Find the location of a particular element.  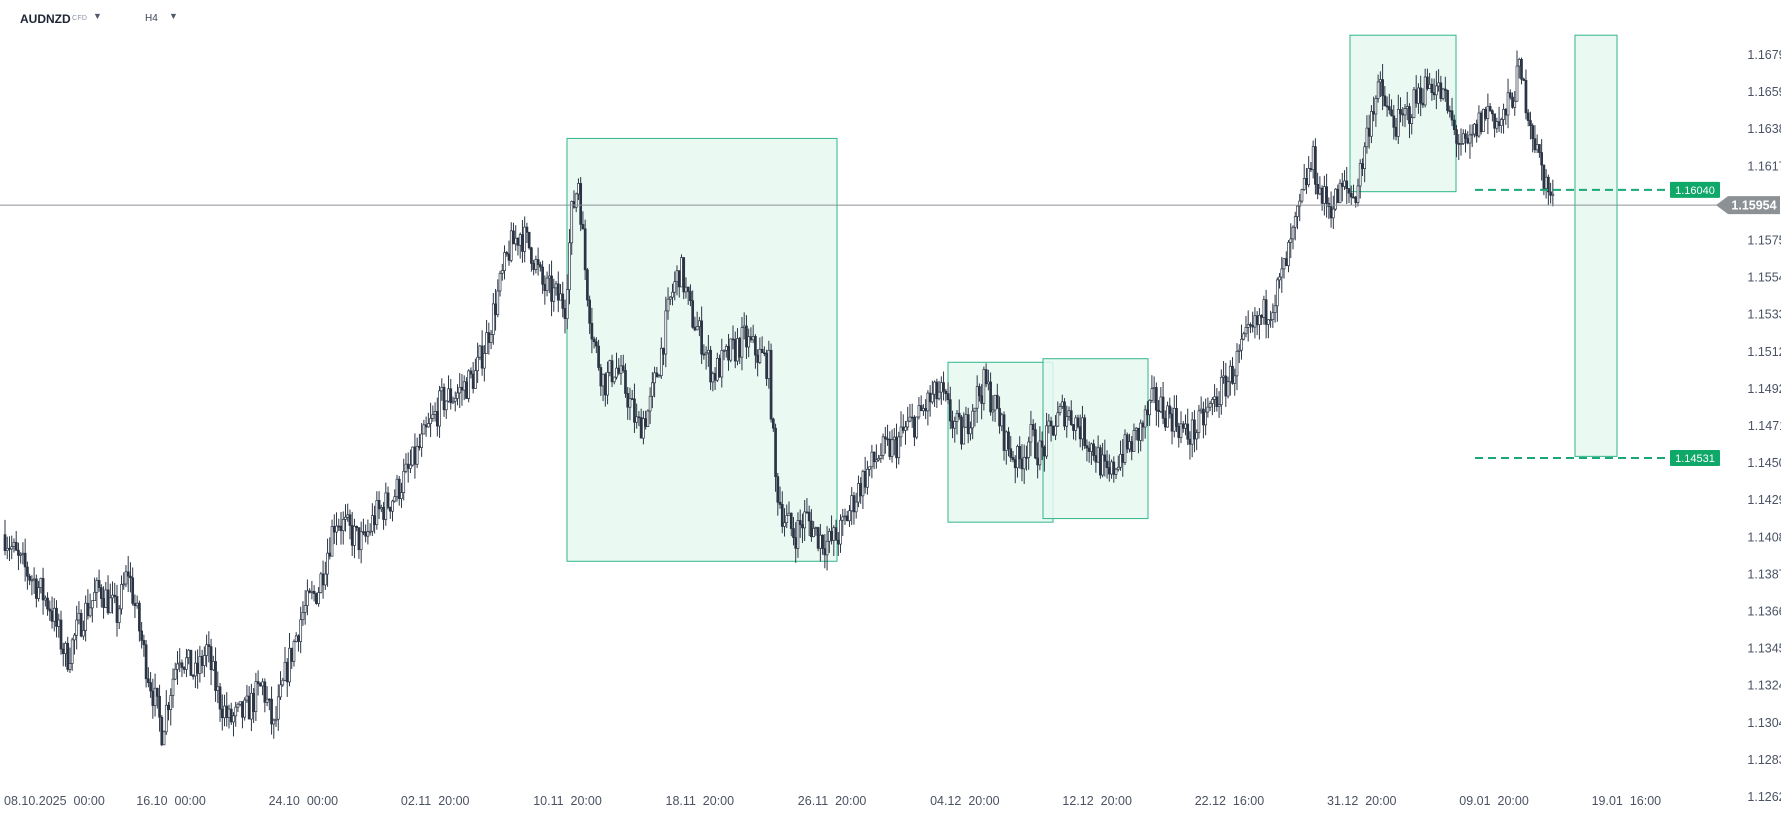

timeframe-chevron-down-icon: ▼ is located at coordinates (173, 16).